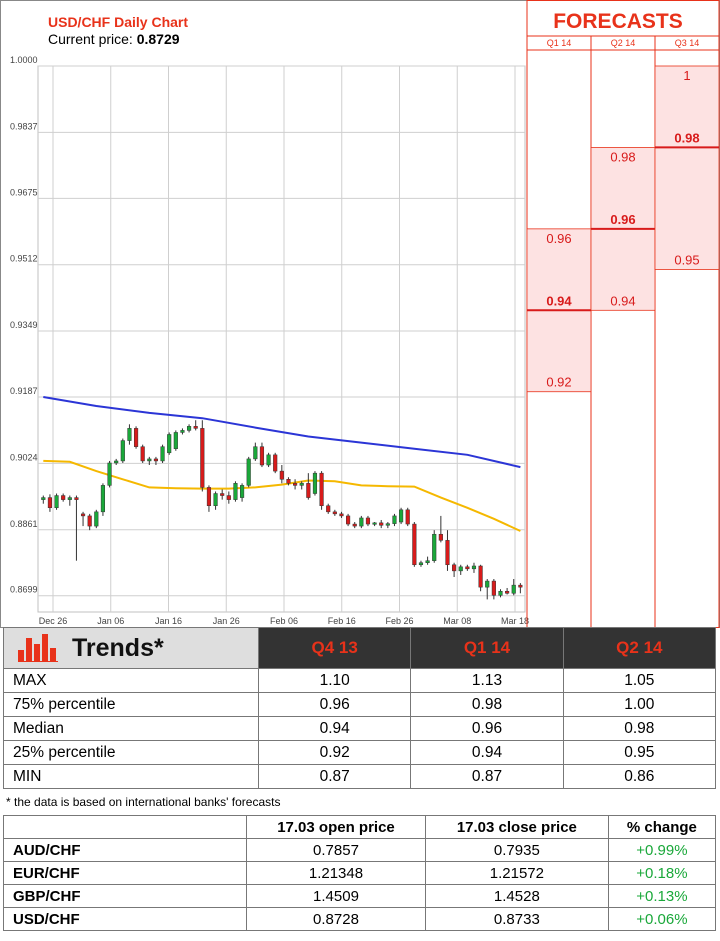  Describe the element at coordinates (487, 680) in the screenshot. I see `trends-cell: 1.13` at that location.